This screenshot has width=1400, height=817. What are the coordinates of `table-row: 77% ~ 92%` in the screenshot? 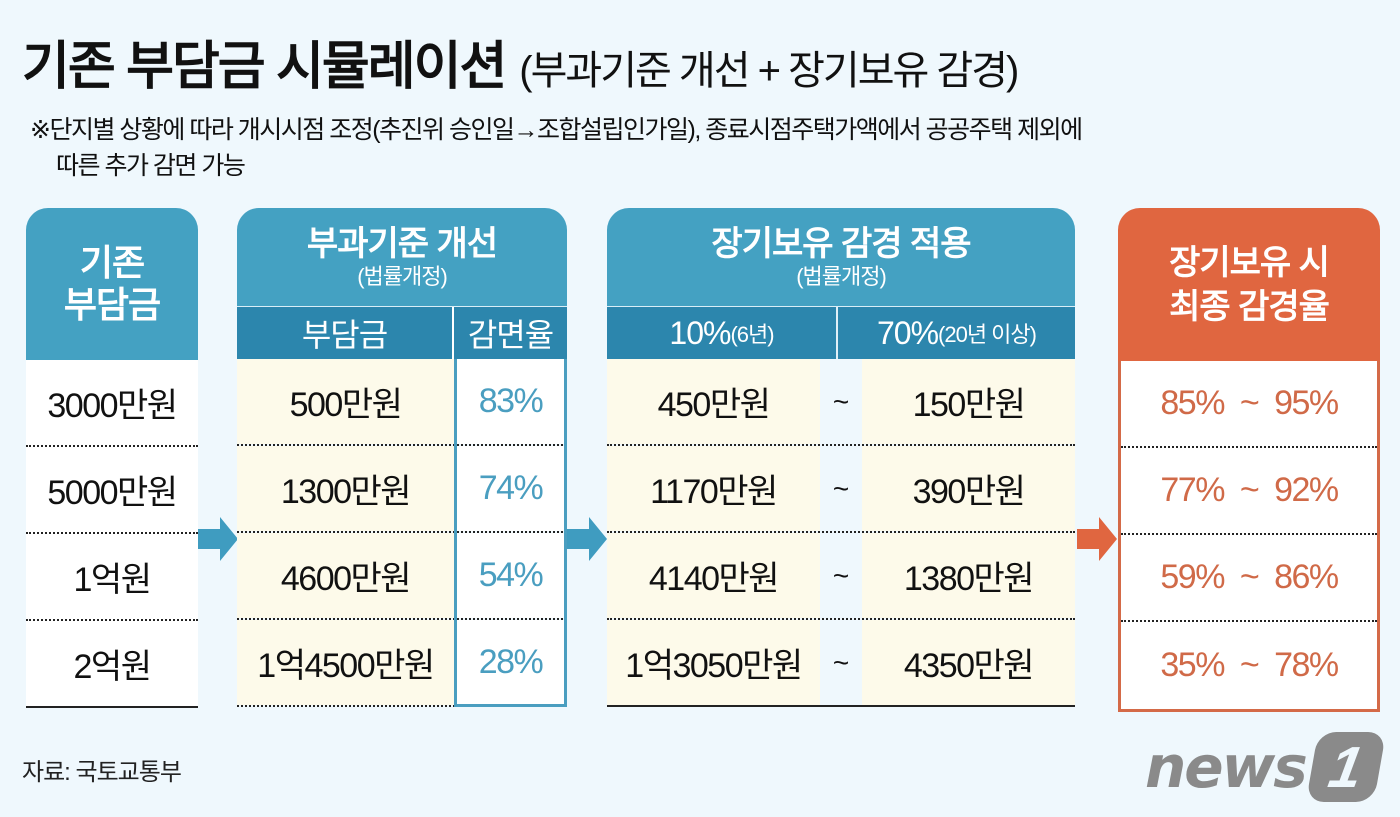 It's located at (1249, 491).